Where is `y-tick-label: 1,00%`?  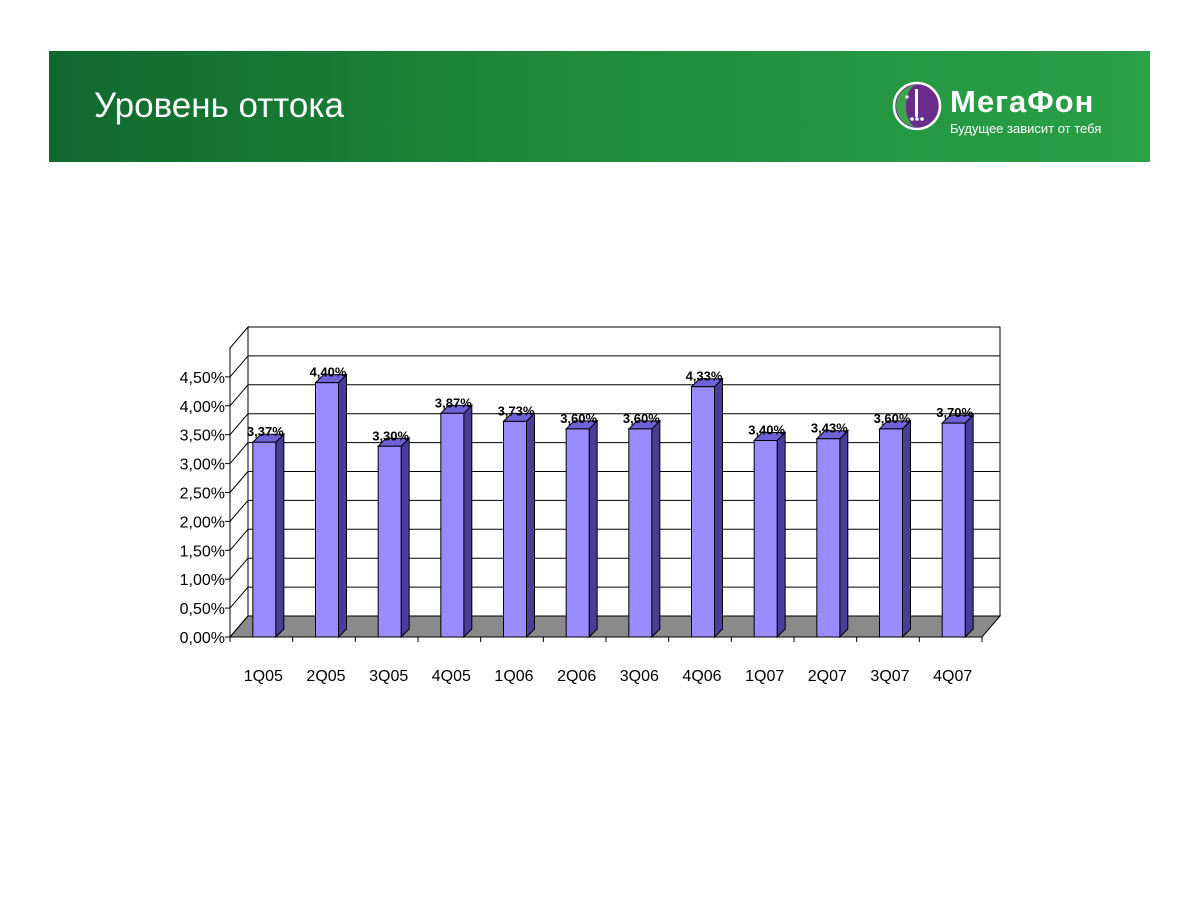
y-tick-label: 1,00% is located at coordinates (202, 580).